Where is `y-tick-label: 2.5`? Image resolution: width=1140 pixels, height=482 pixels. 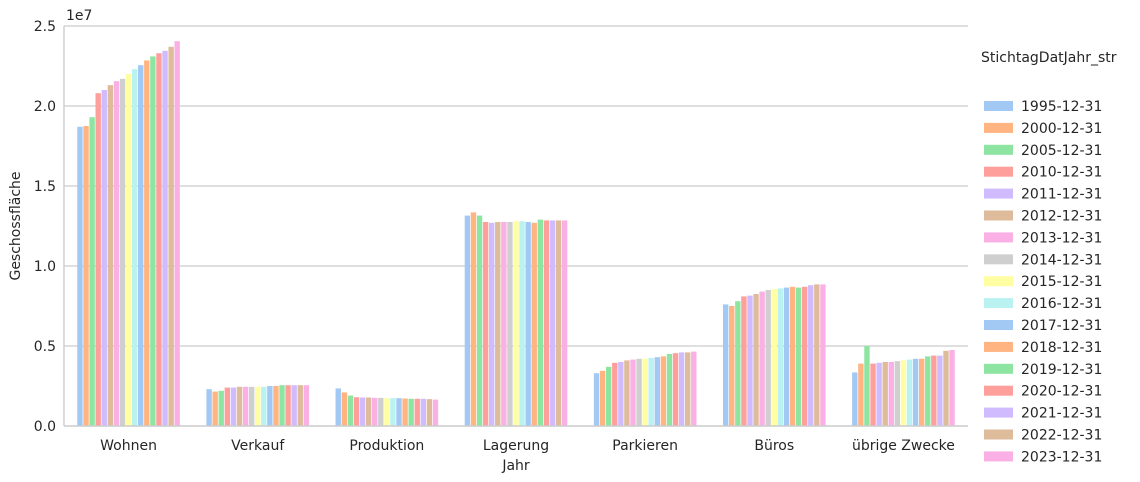 y-tick-label: 2.5 is located at coordinates (45, 27).